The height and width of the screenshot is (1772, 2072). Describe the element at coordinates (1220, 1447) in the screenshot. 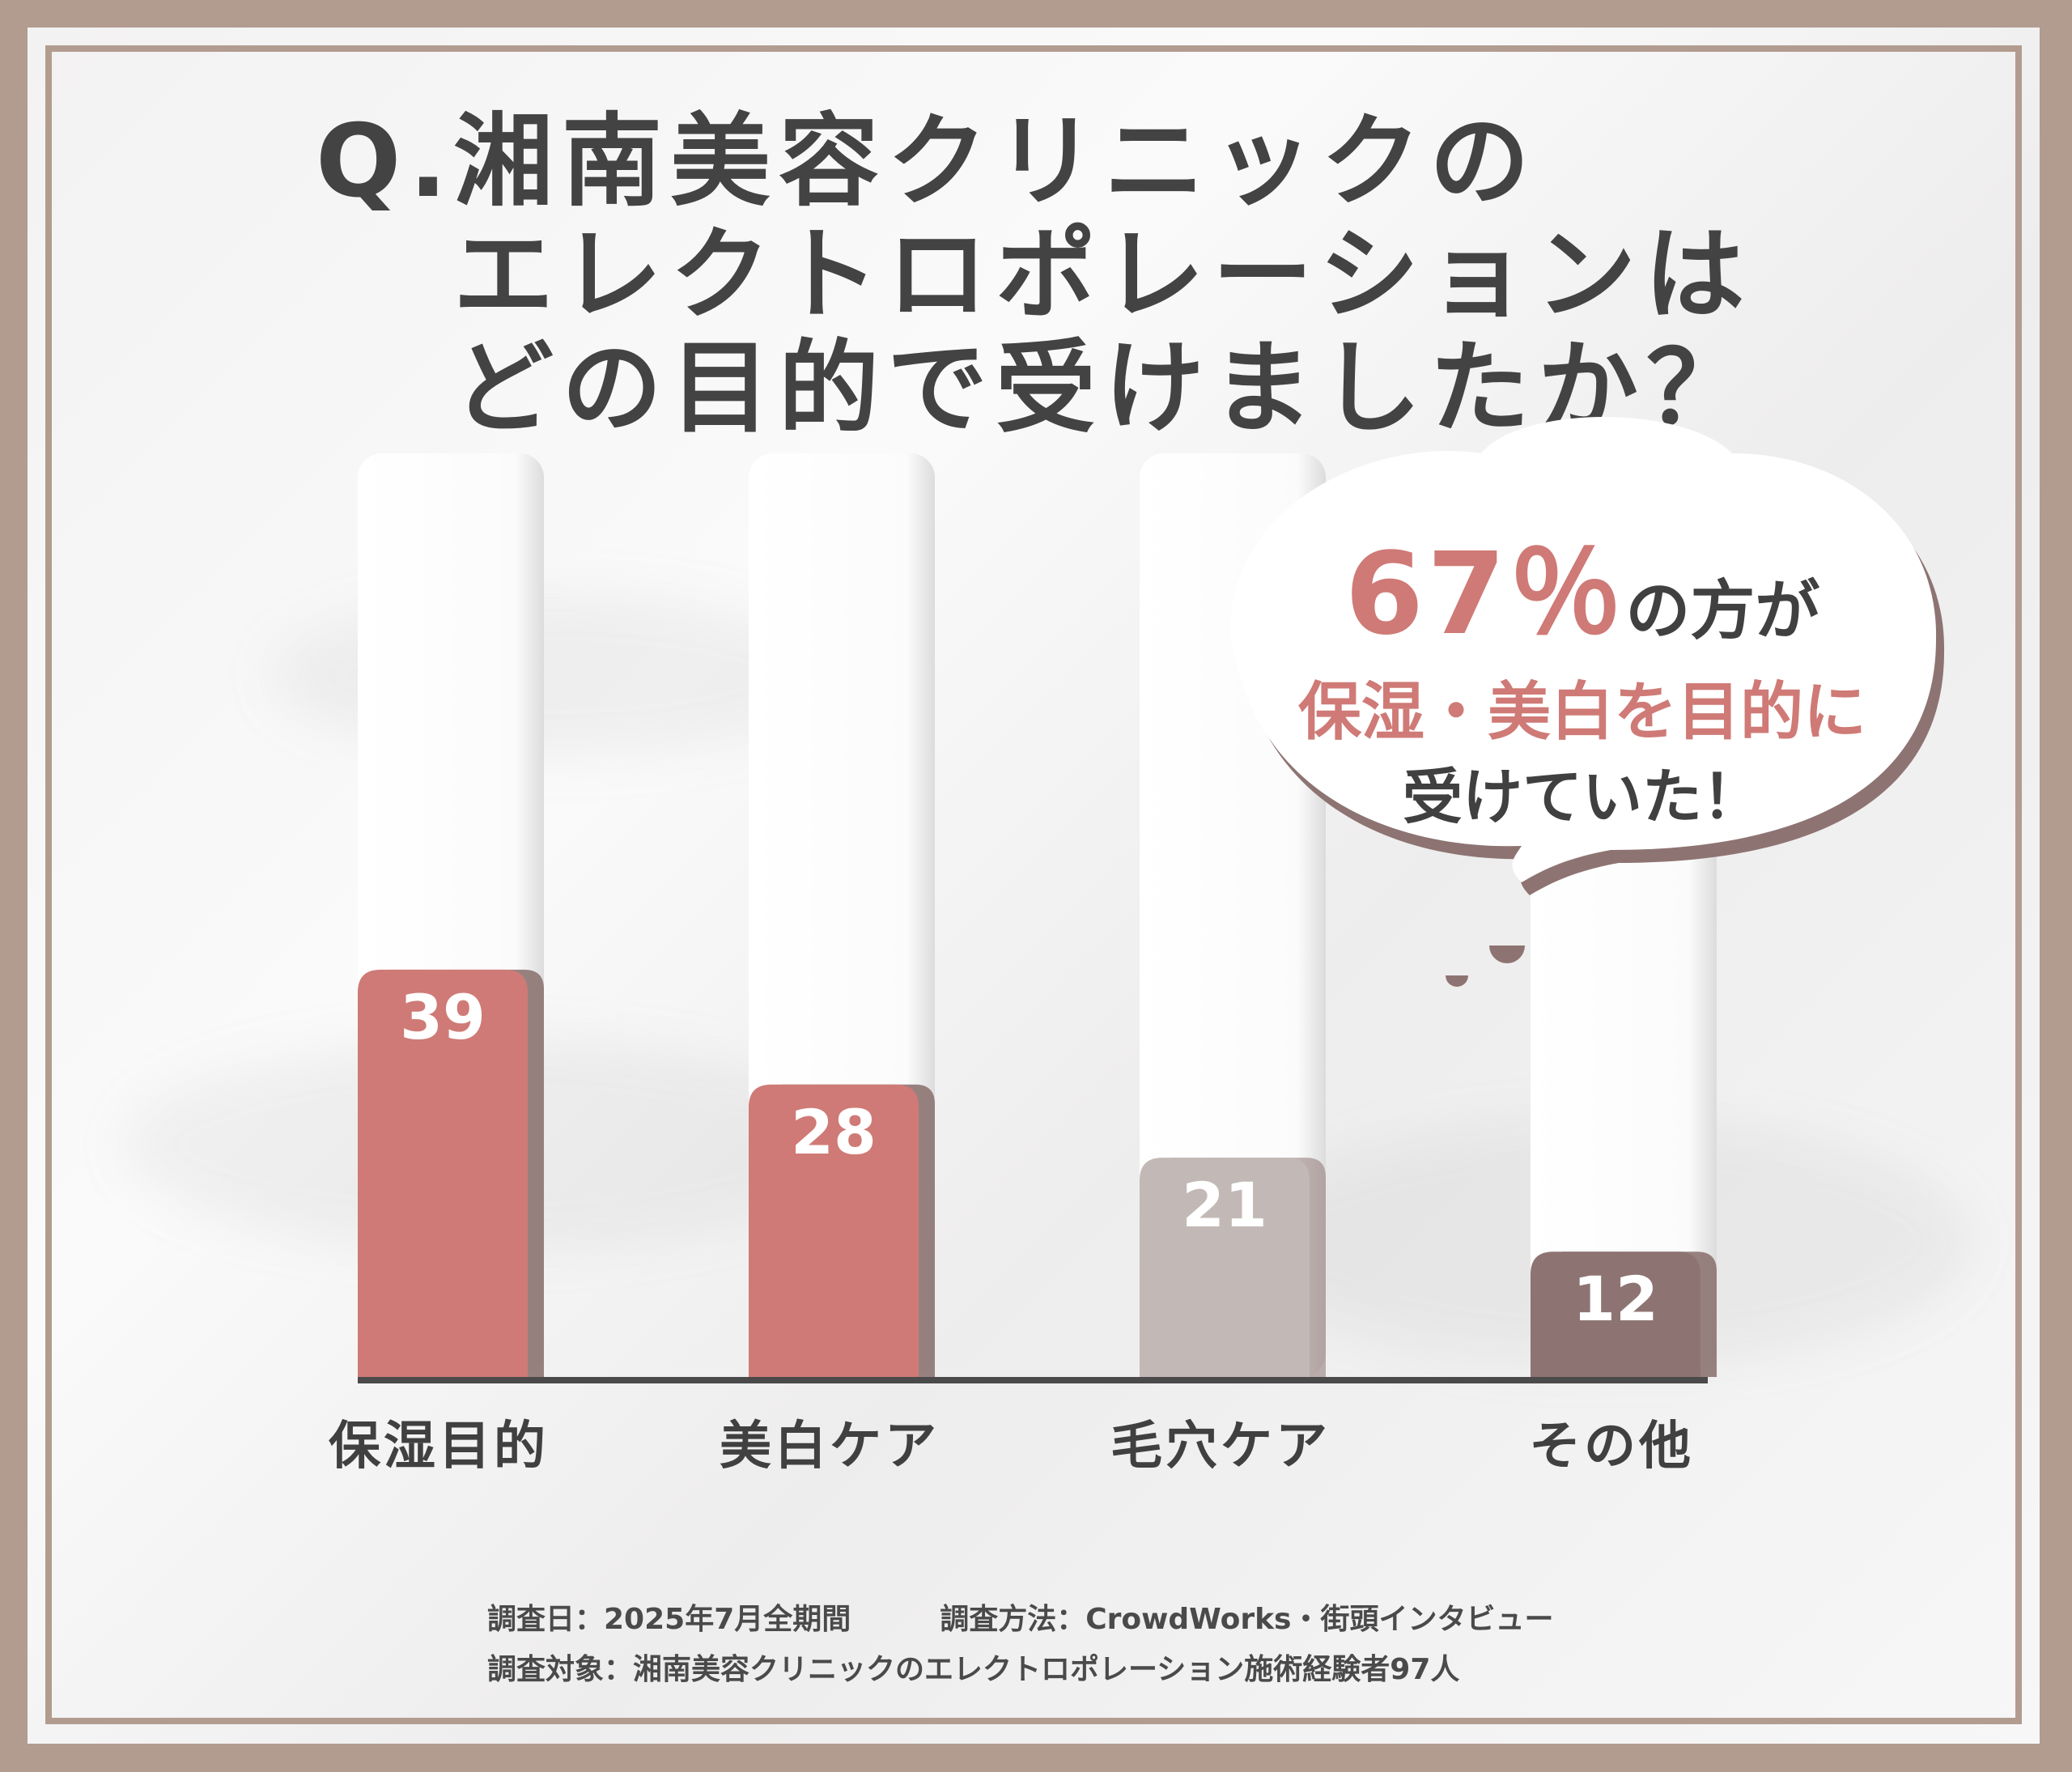

I see `x-tick-label: 毛穴ケア` at that location.